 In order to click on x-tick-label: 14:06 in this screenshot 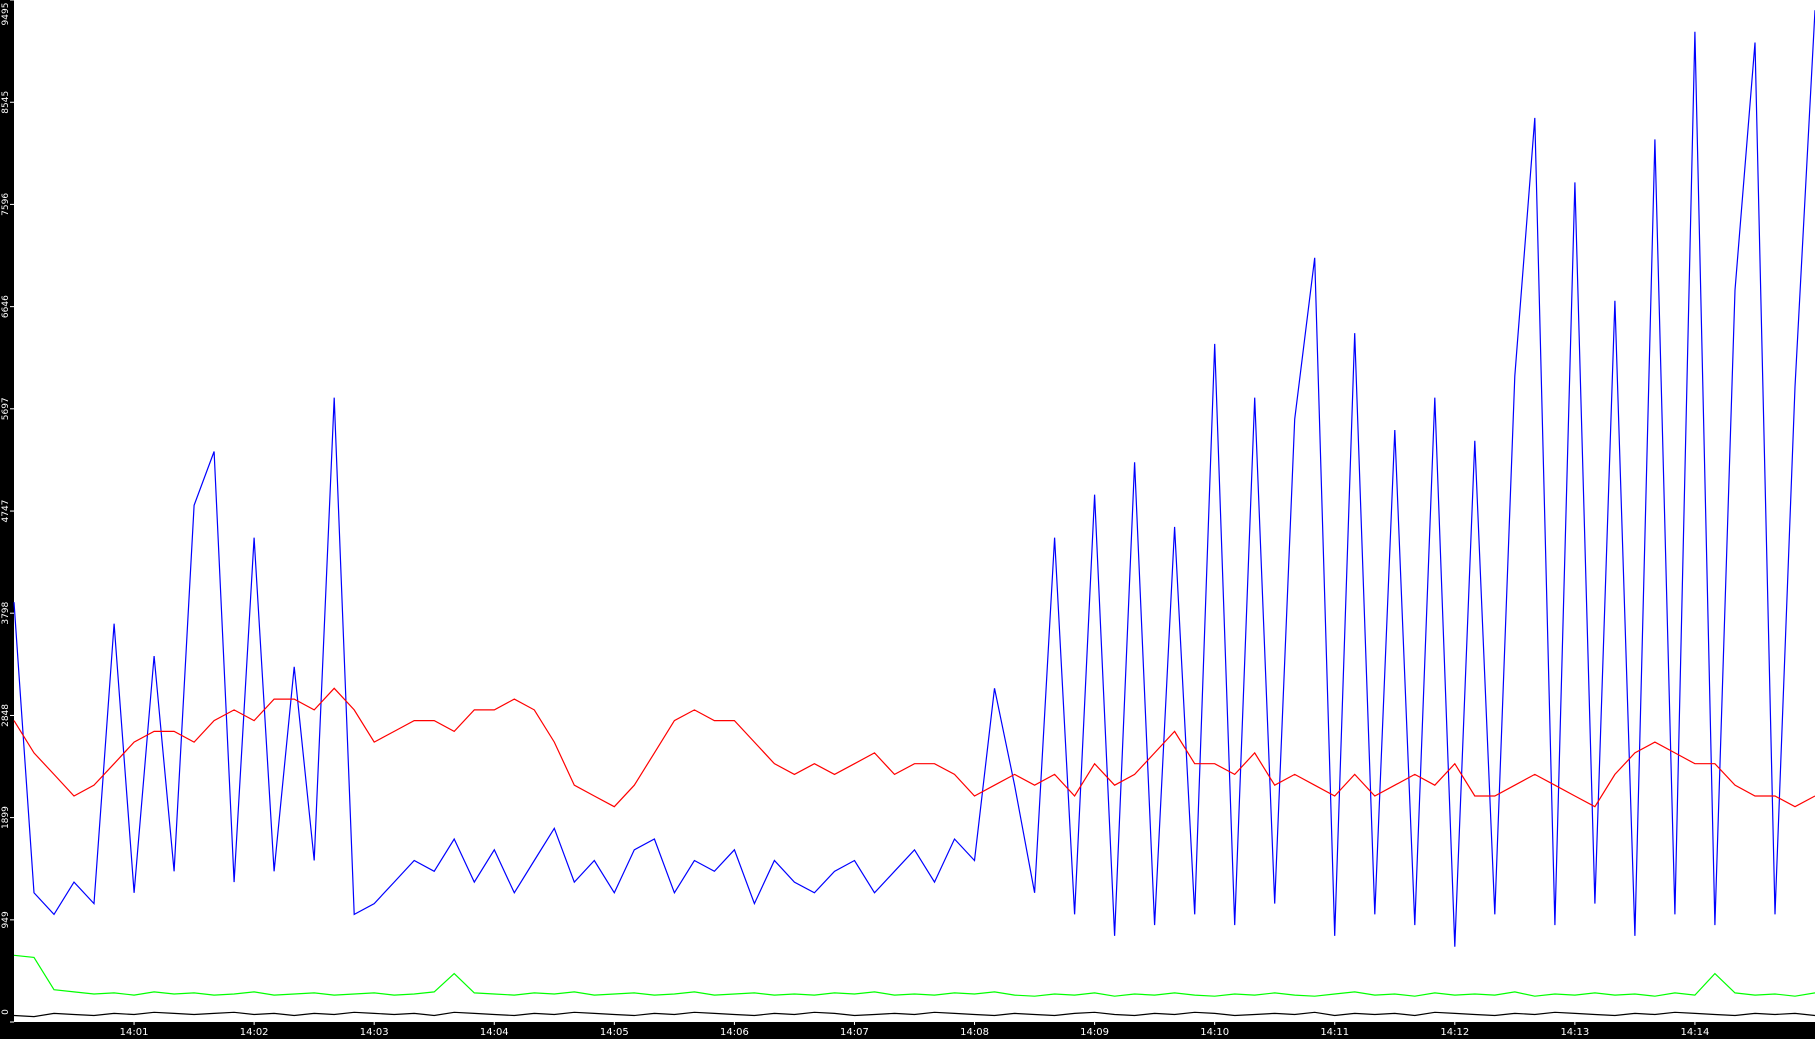, I will do `click(734, 1032)`.